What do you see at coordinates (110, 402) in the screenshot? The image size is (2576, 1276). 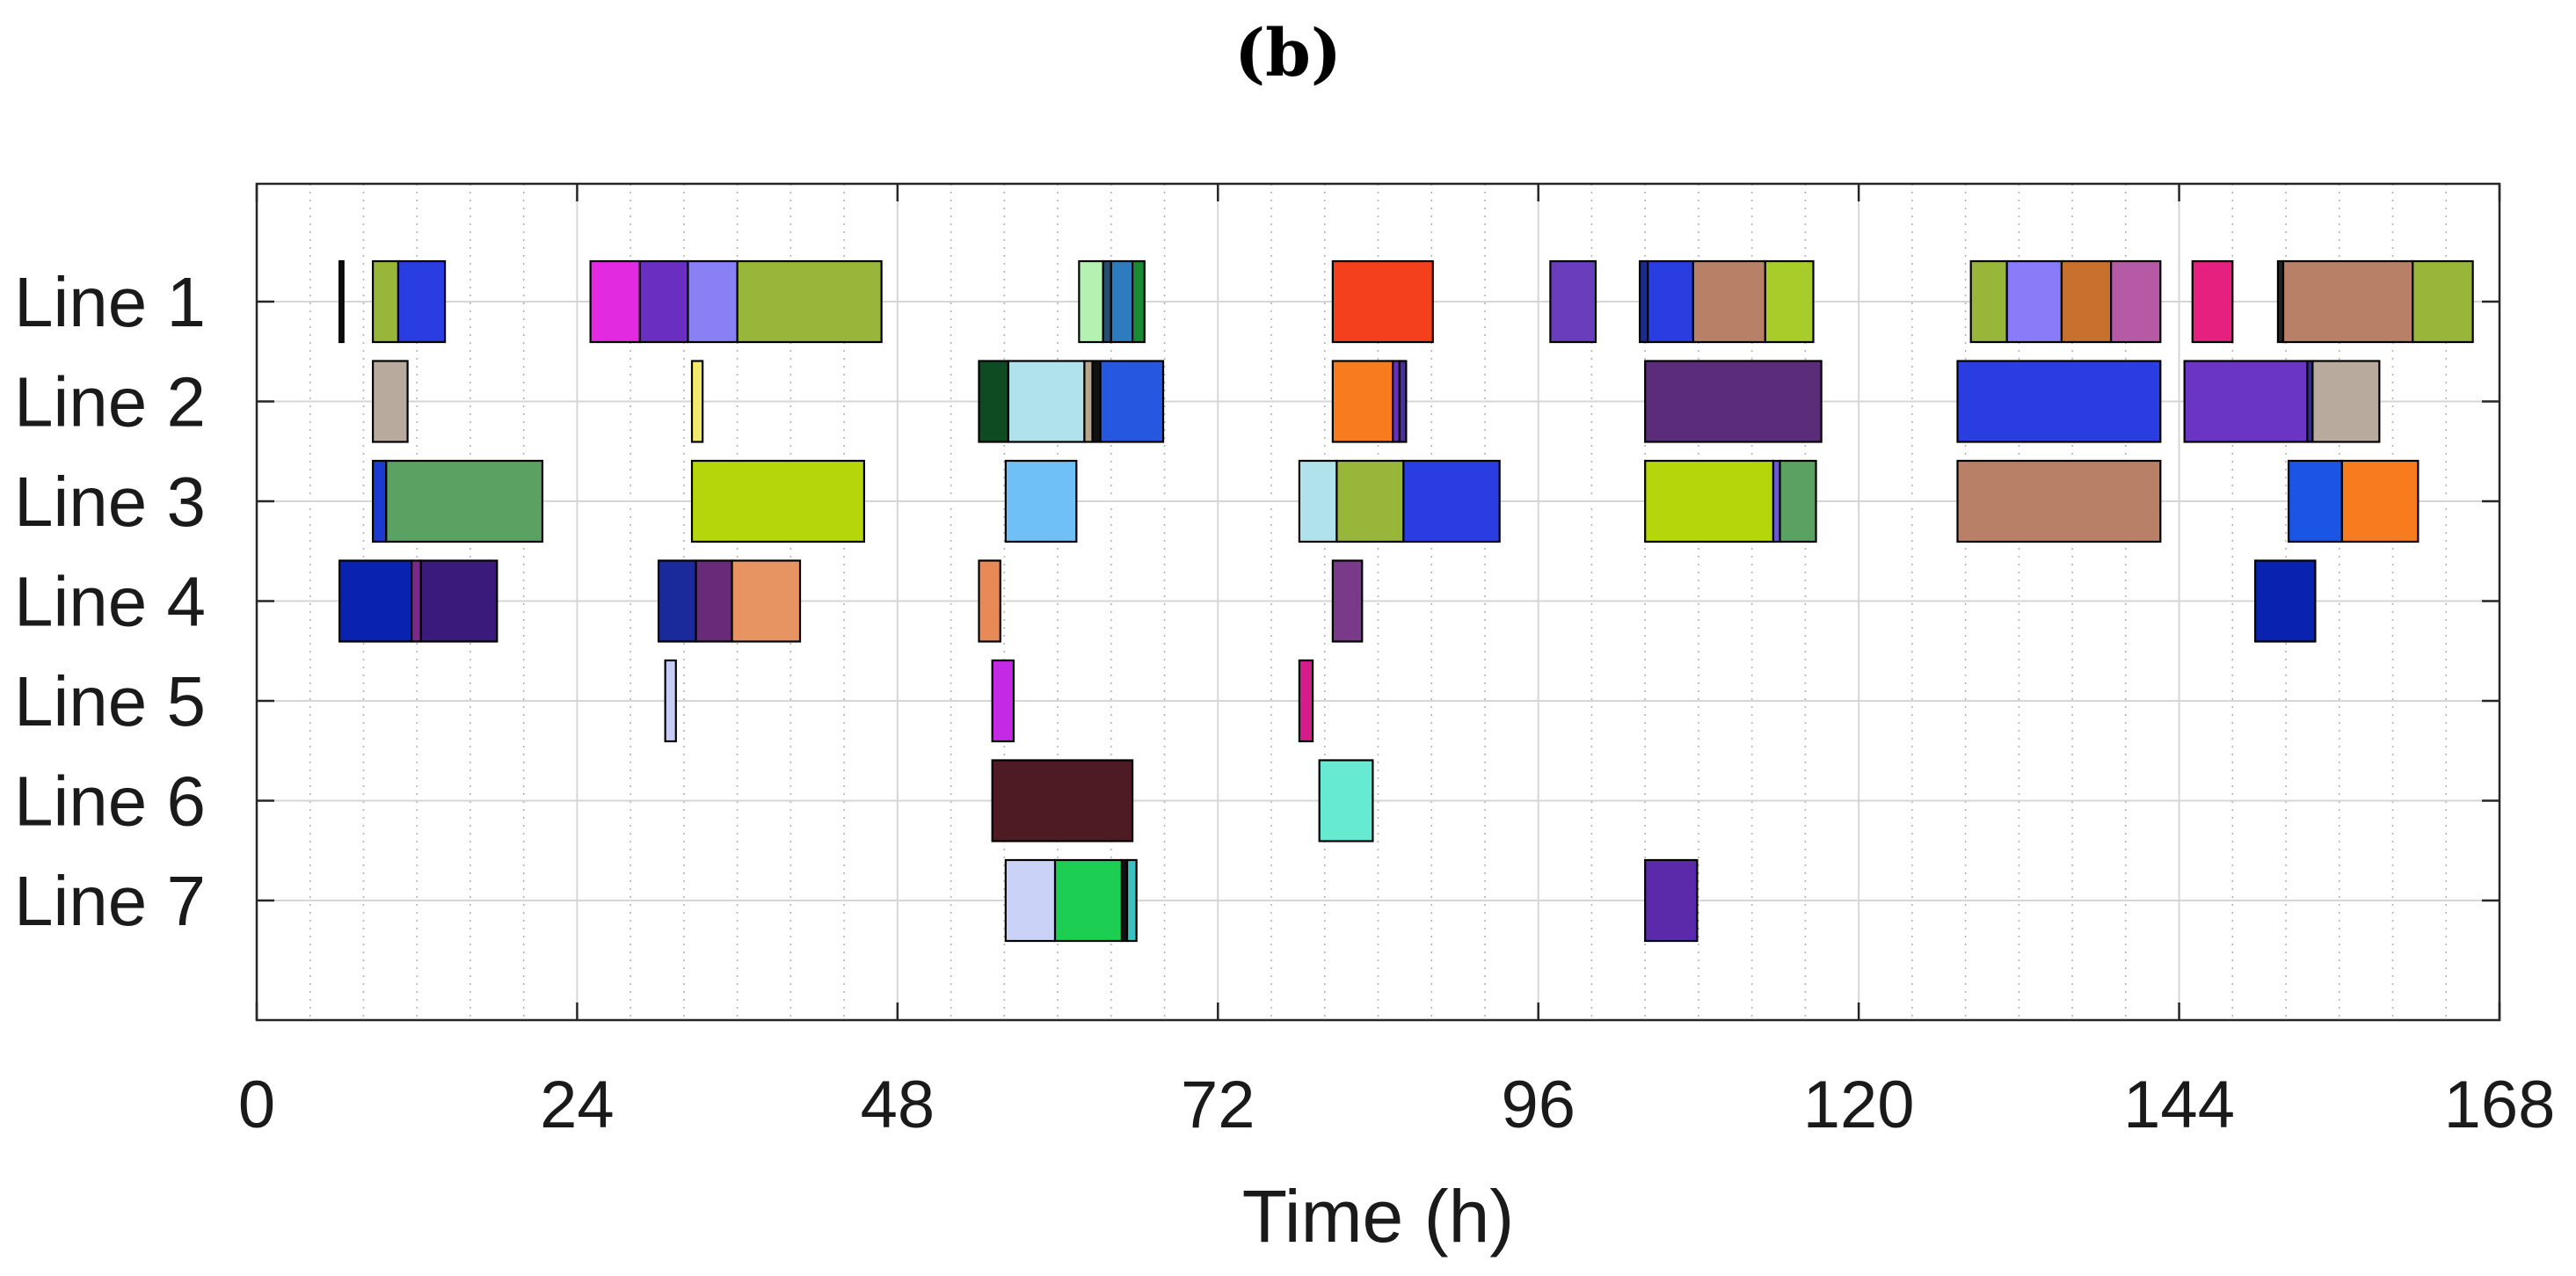 I see `y-tick-label: Line 2` at bounding box center [110, 402].